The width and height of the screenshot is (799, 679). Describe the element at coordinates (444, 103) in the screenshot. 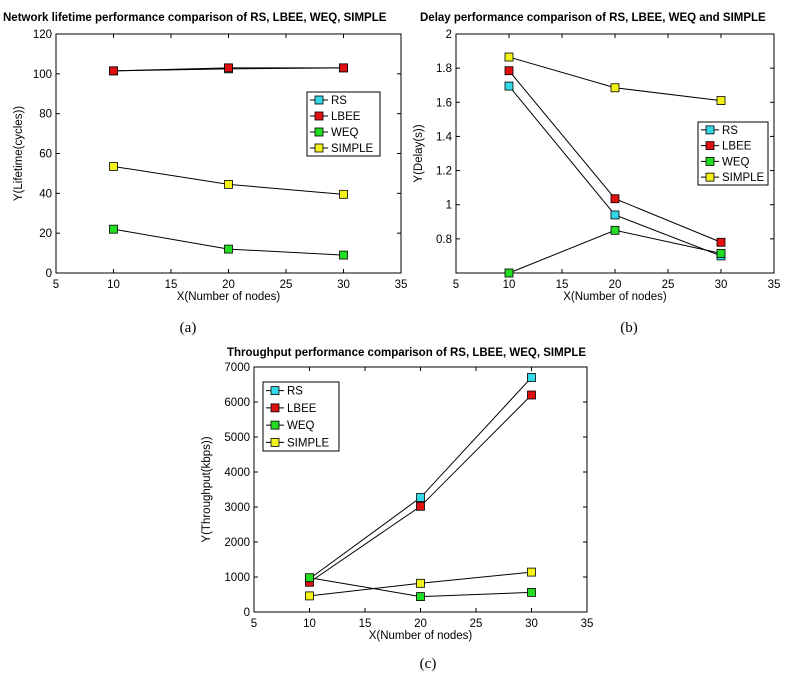

I see `y-tick-label: 1.6` at that location.